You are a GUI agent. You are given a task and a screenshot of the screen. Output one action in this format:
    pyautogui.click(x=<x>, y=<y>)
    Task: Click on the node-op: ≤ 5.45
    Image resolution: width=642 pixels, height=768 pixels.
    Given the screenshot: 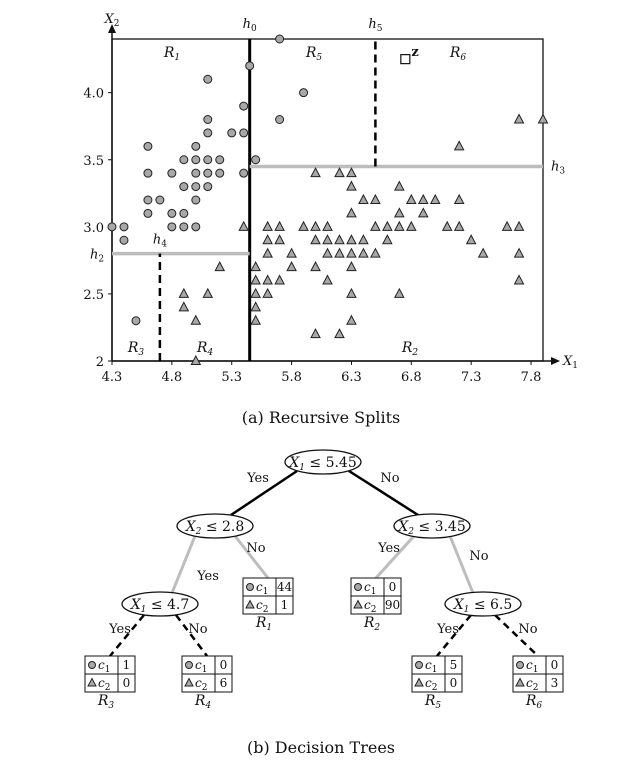 What is the action you would take?
    pyautogui.click(x=331, y=463)
    